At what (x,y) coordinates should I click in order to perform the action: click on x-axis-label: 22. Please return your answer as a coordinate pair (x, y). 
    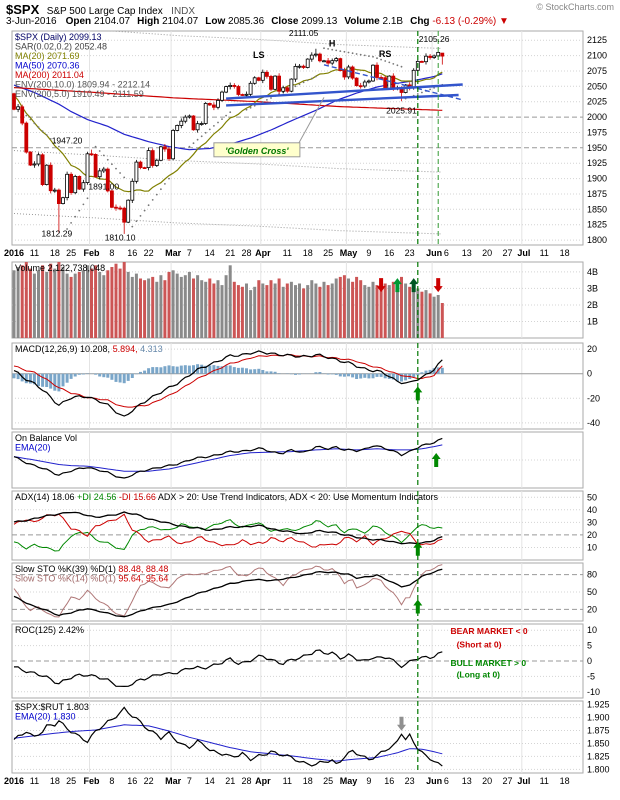
    Looking at the image, I should click on (149, 781).